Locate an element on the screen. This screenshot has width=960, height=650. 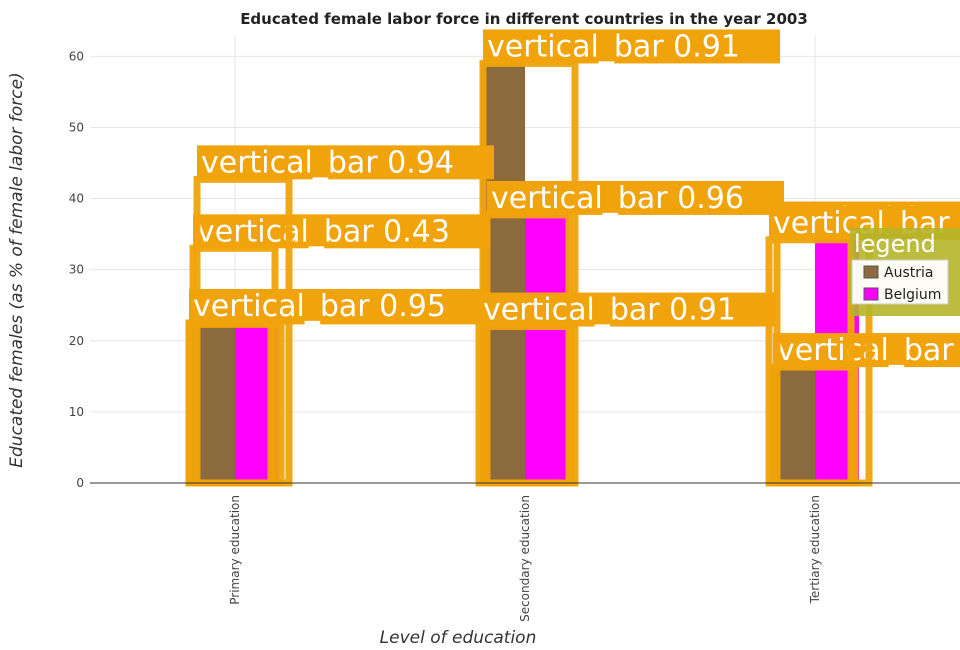
y-tick-label: 0 is located at coordinates (80, 483).